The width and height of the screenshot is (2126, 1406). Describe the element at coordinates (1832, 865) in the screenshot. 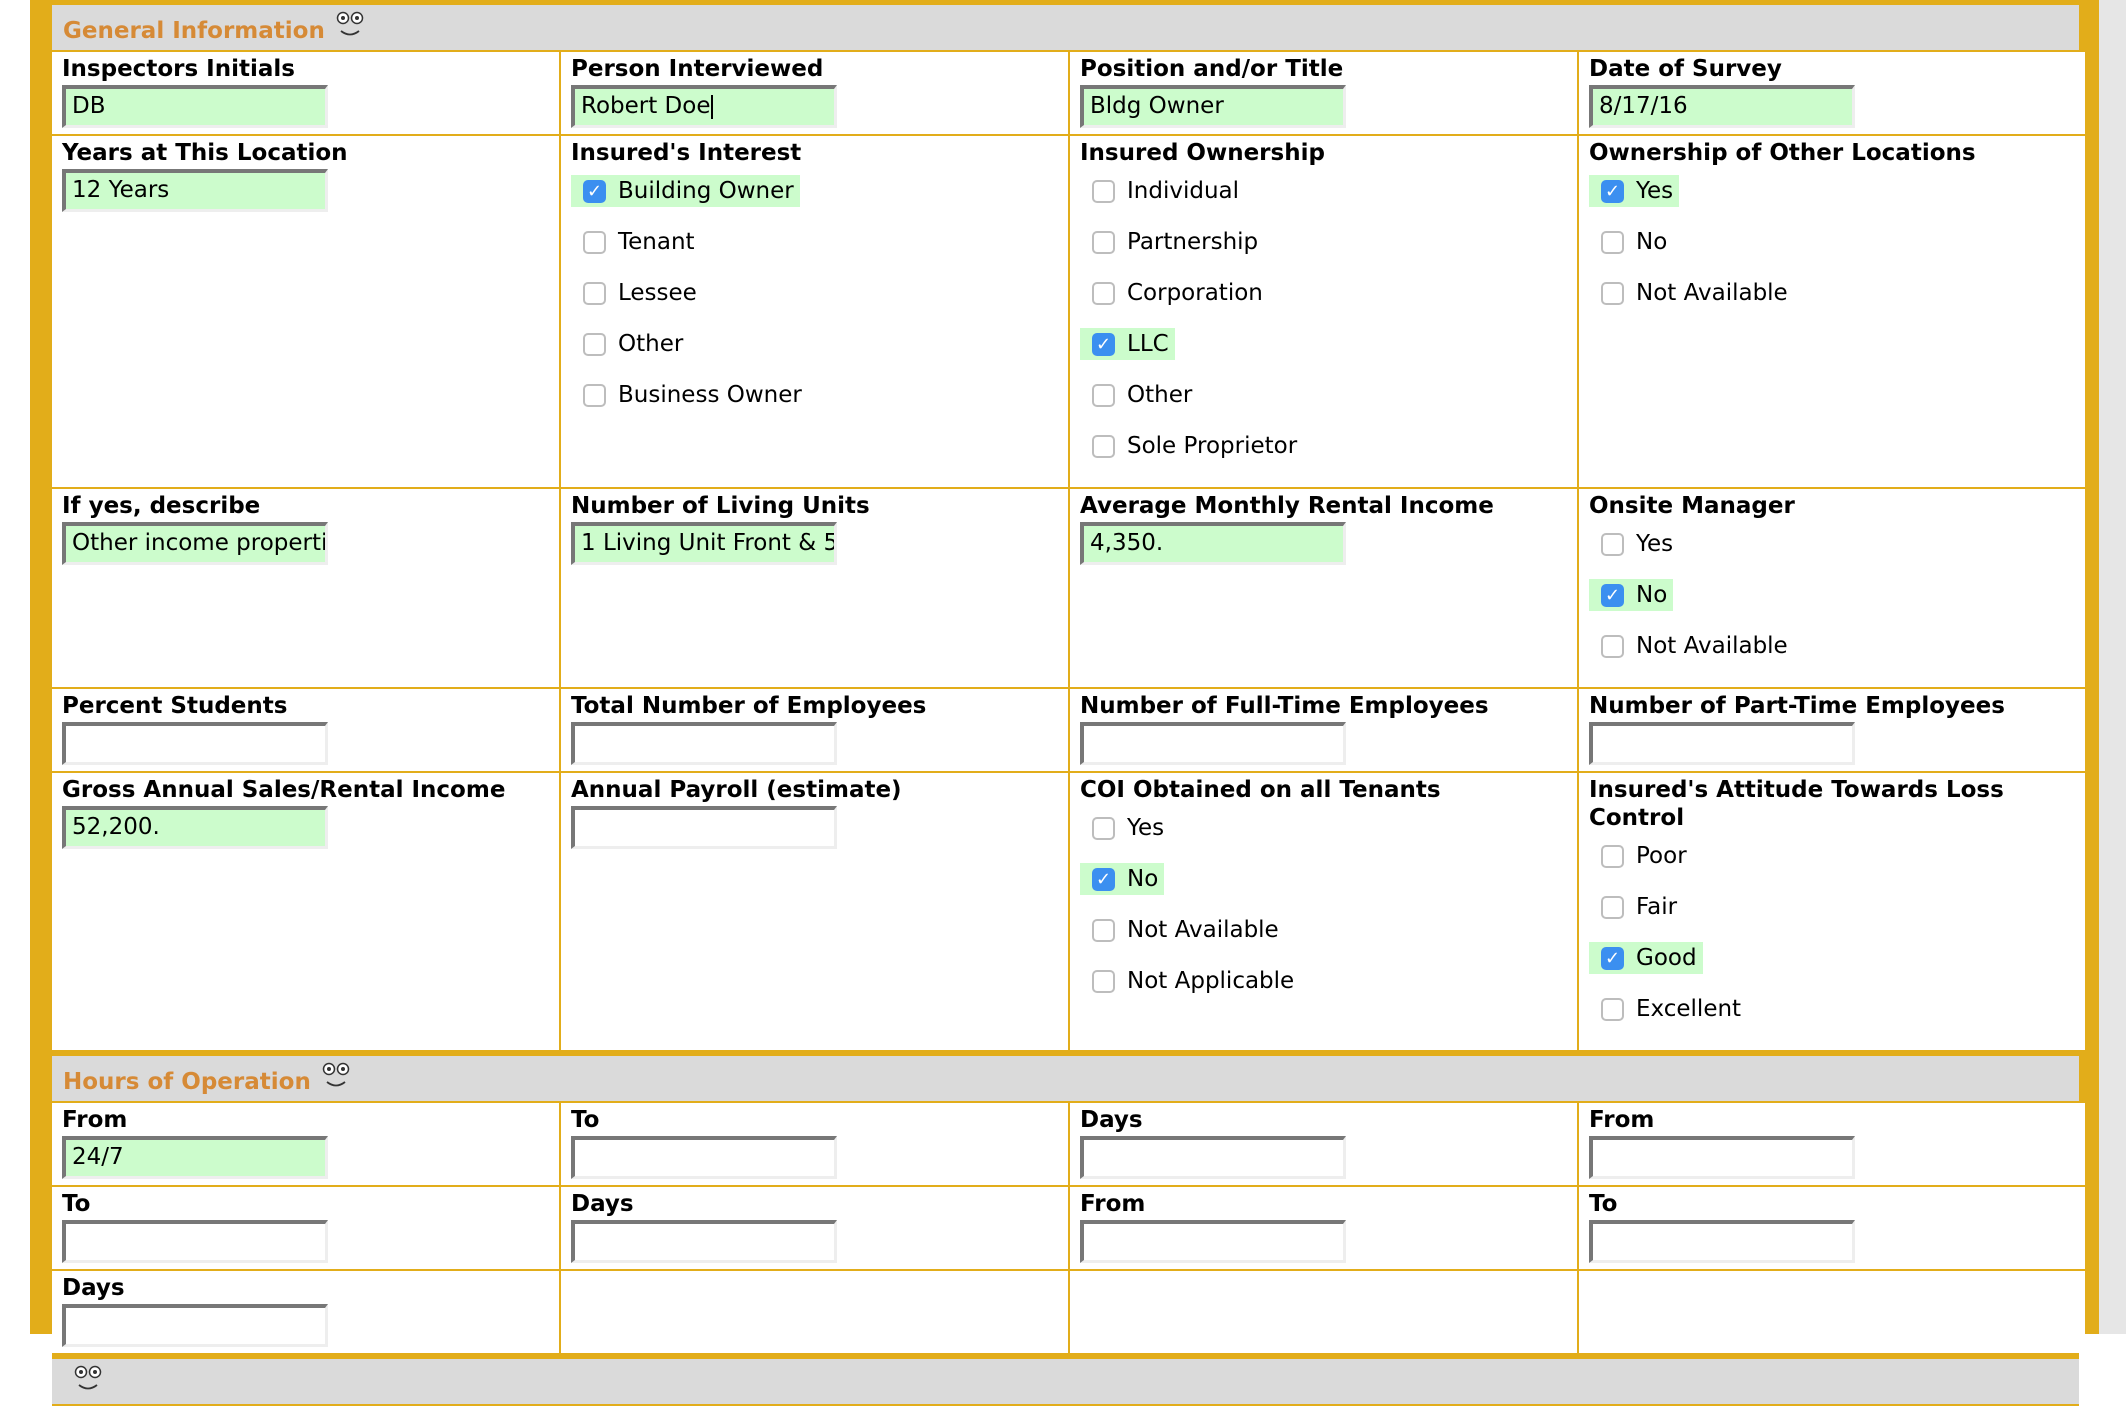

I see `checkbox-option: Poor` at that location.